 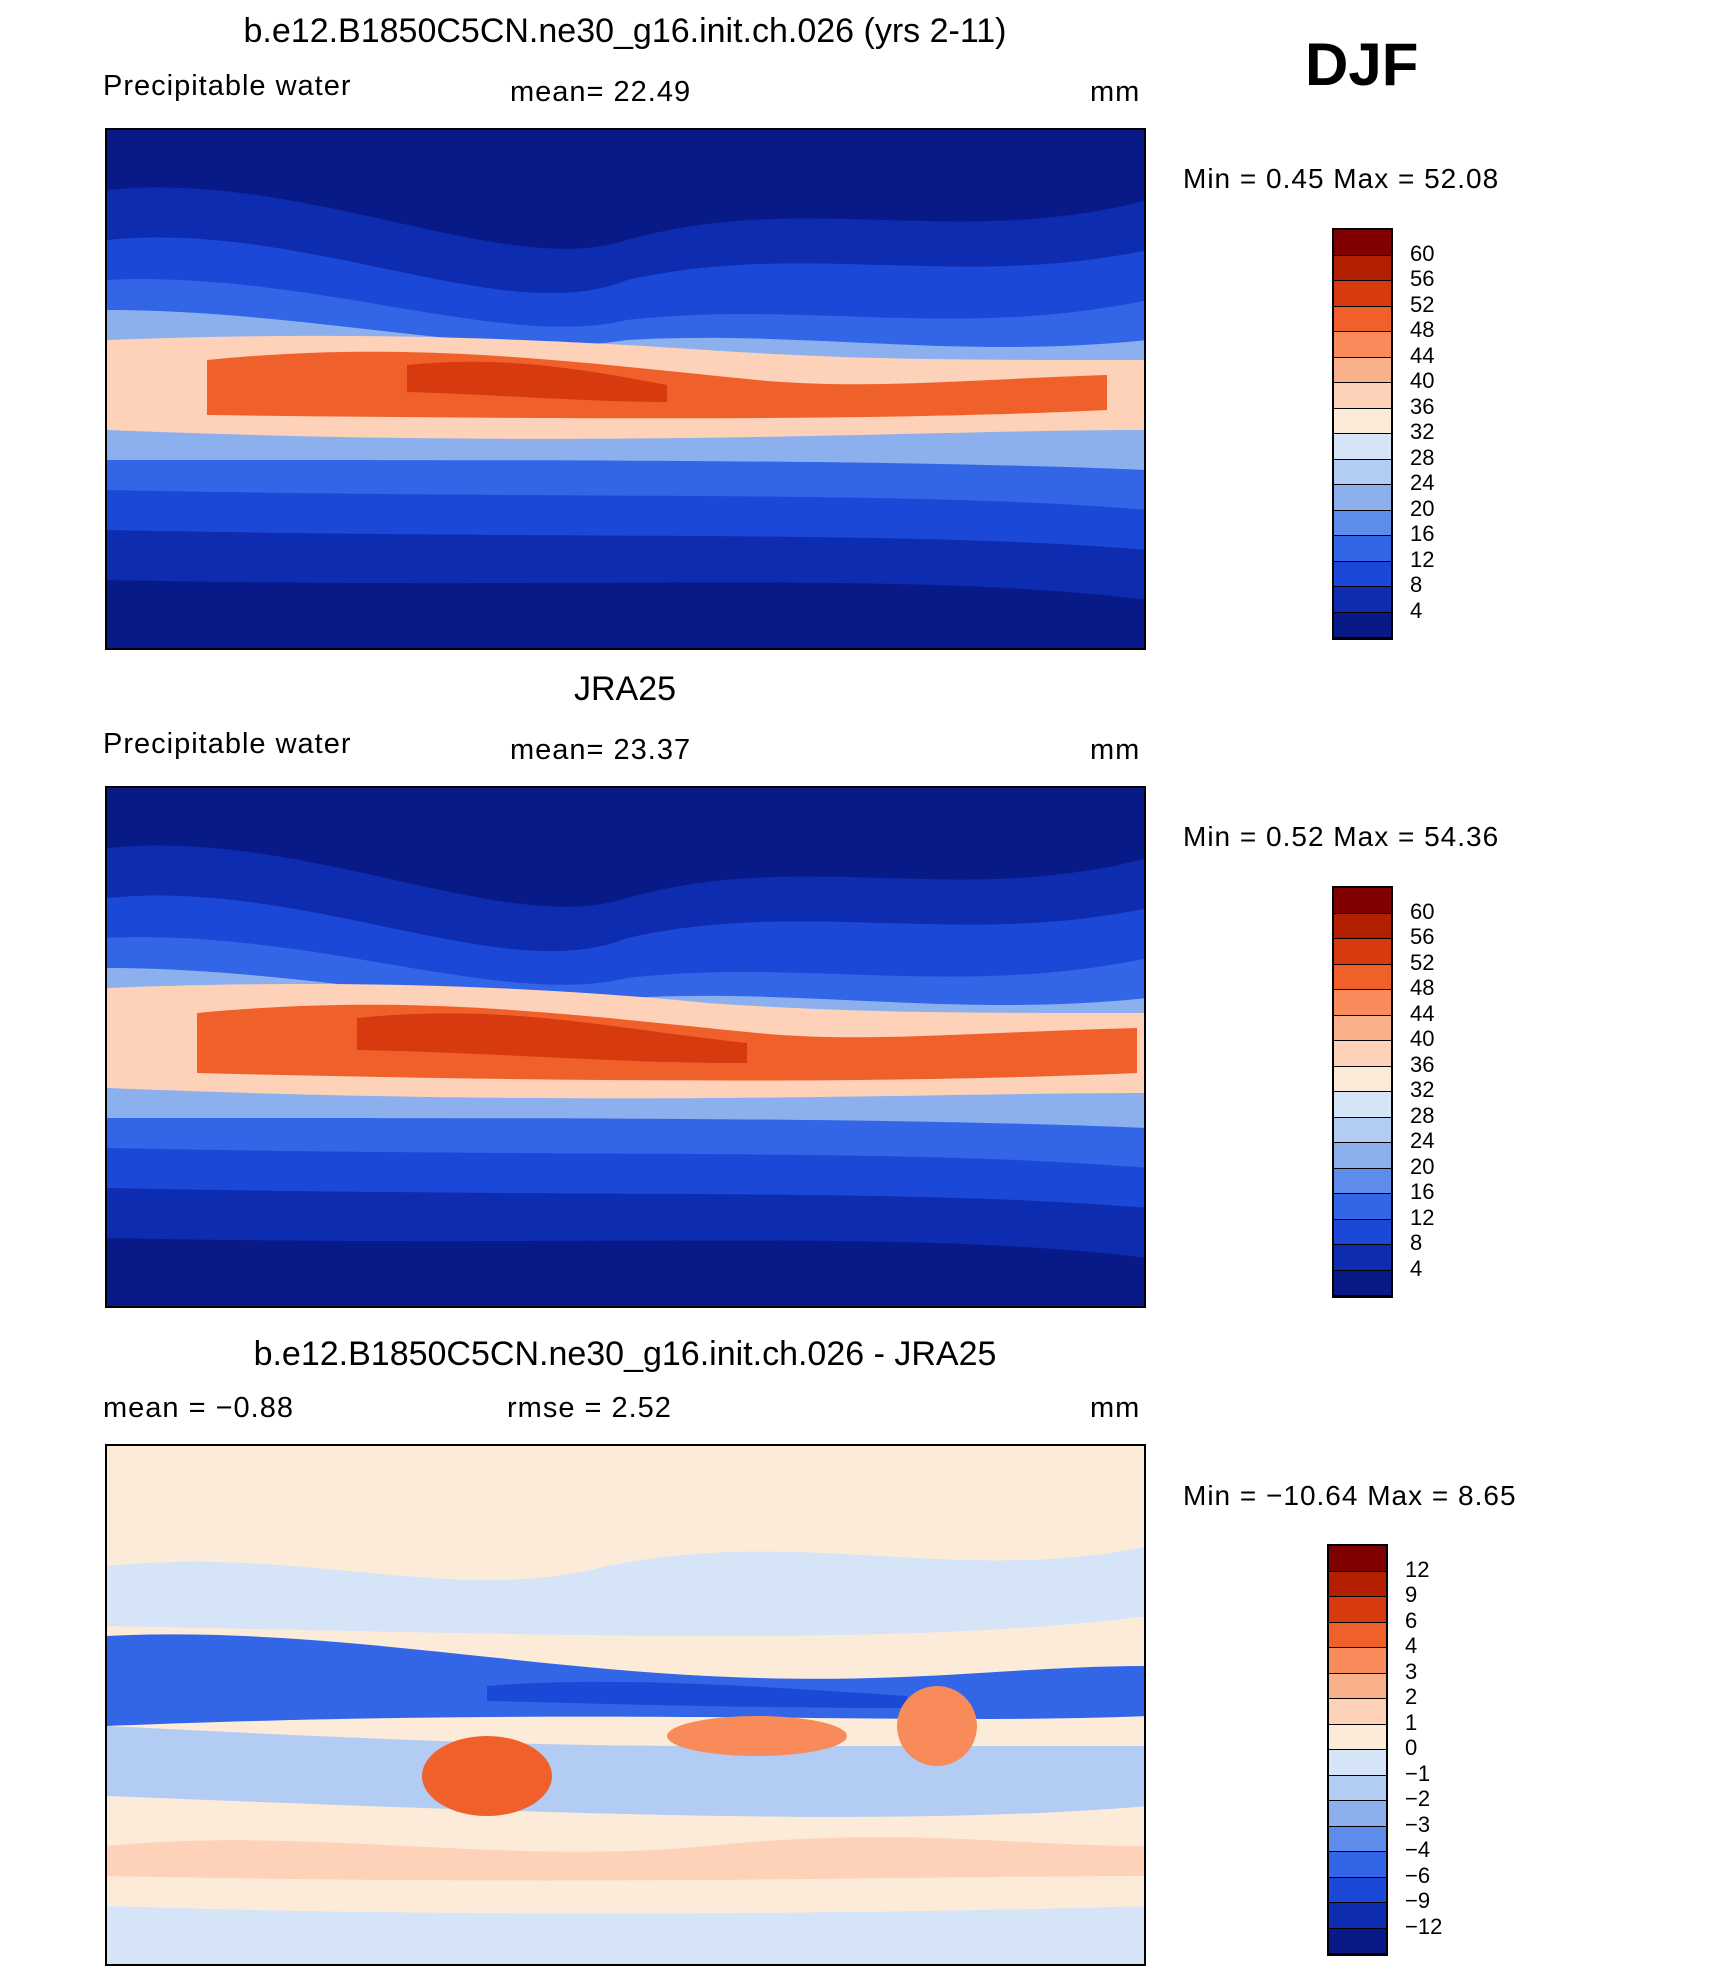 I want to click on colorbar-tick-label: 40, so click(x=1422, y=380).